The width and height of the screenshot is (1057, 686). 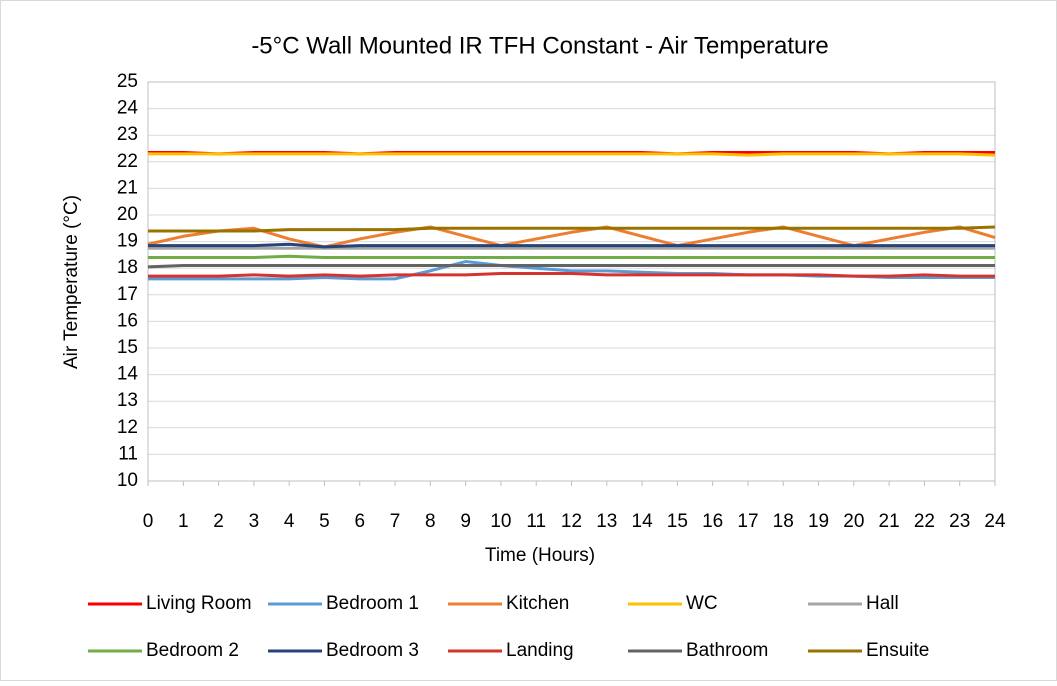 What do you see at coordinates (712, 521) in the screenshot?
I see `x-tick-label: 16` at bounding box center [712, 521].